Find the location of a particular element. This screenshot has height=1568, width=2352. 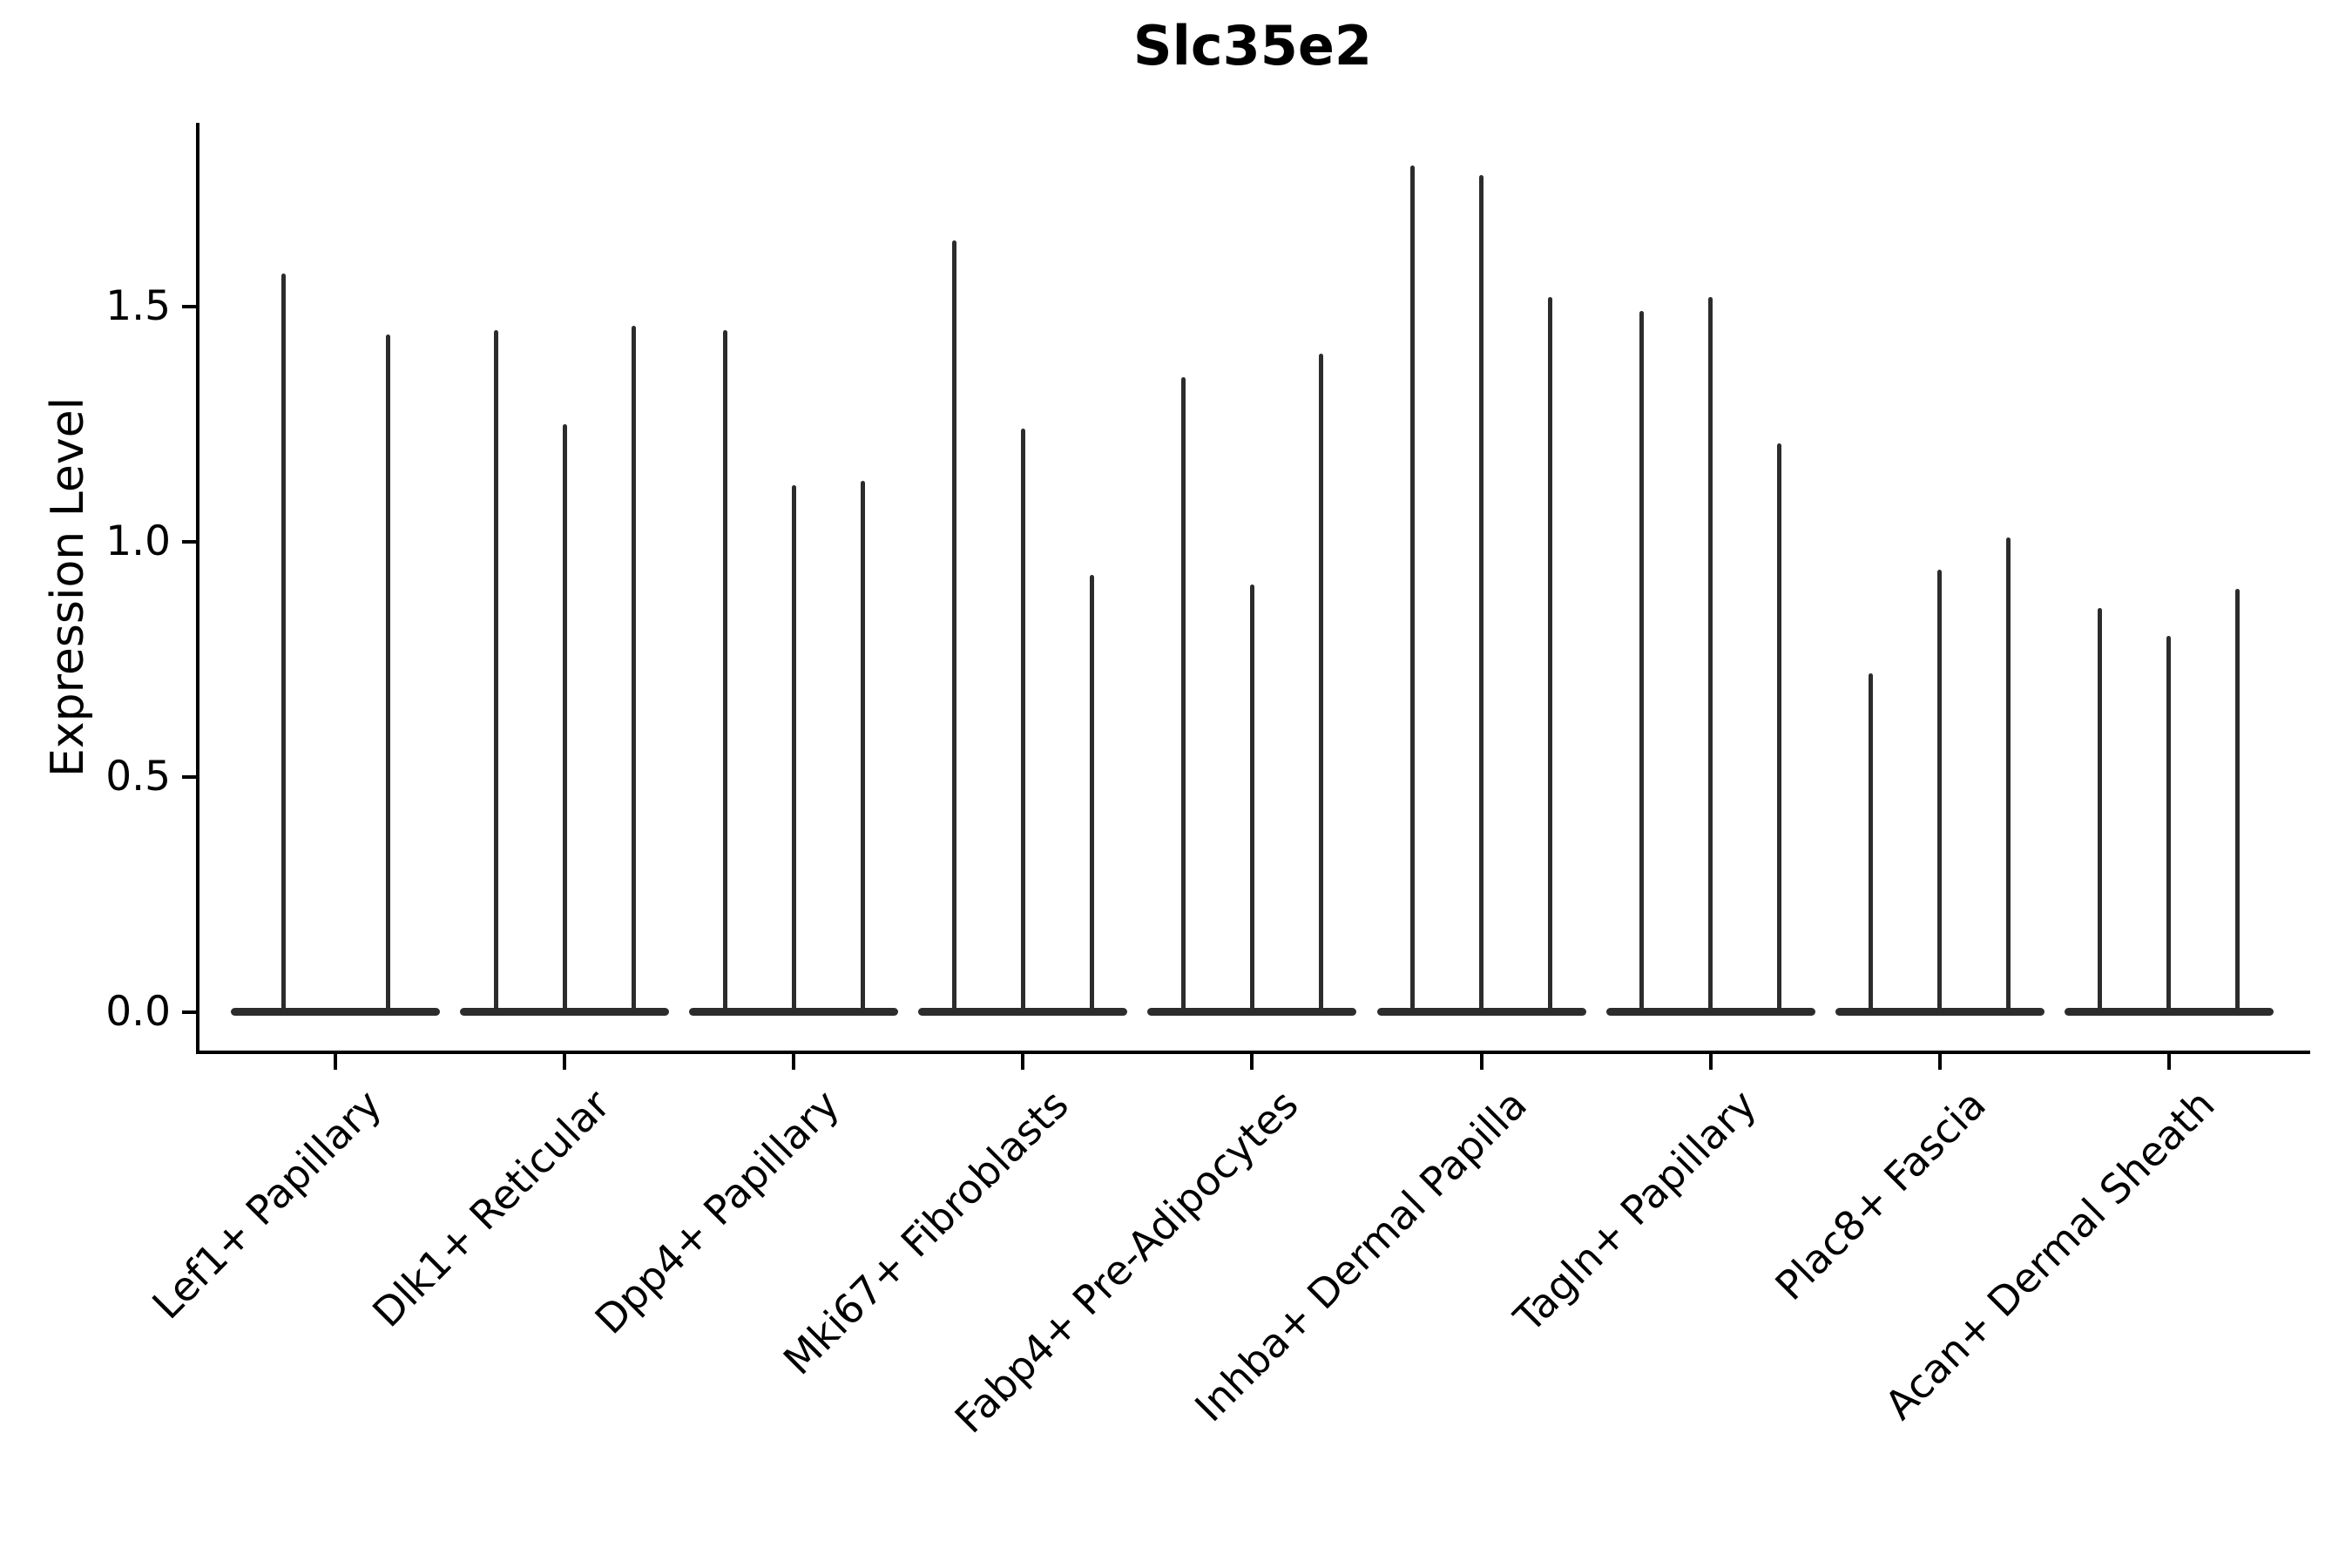

y-axis-label: Expression Level is located at coordinates (68, 587).